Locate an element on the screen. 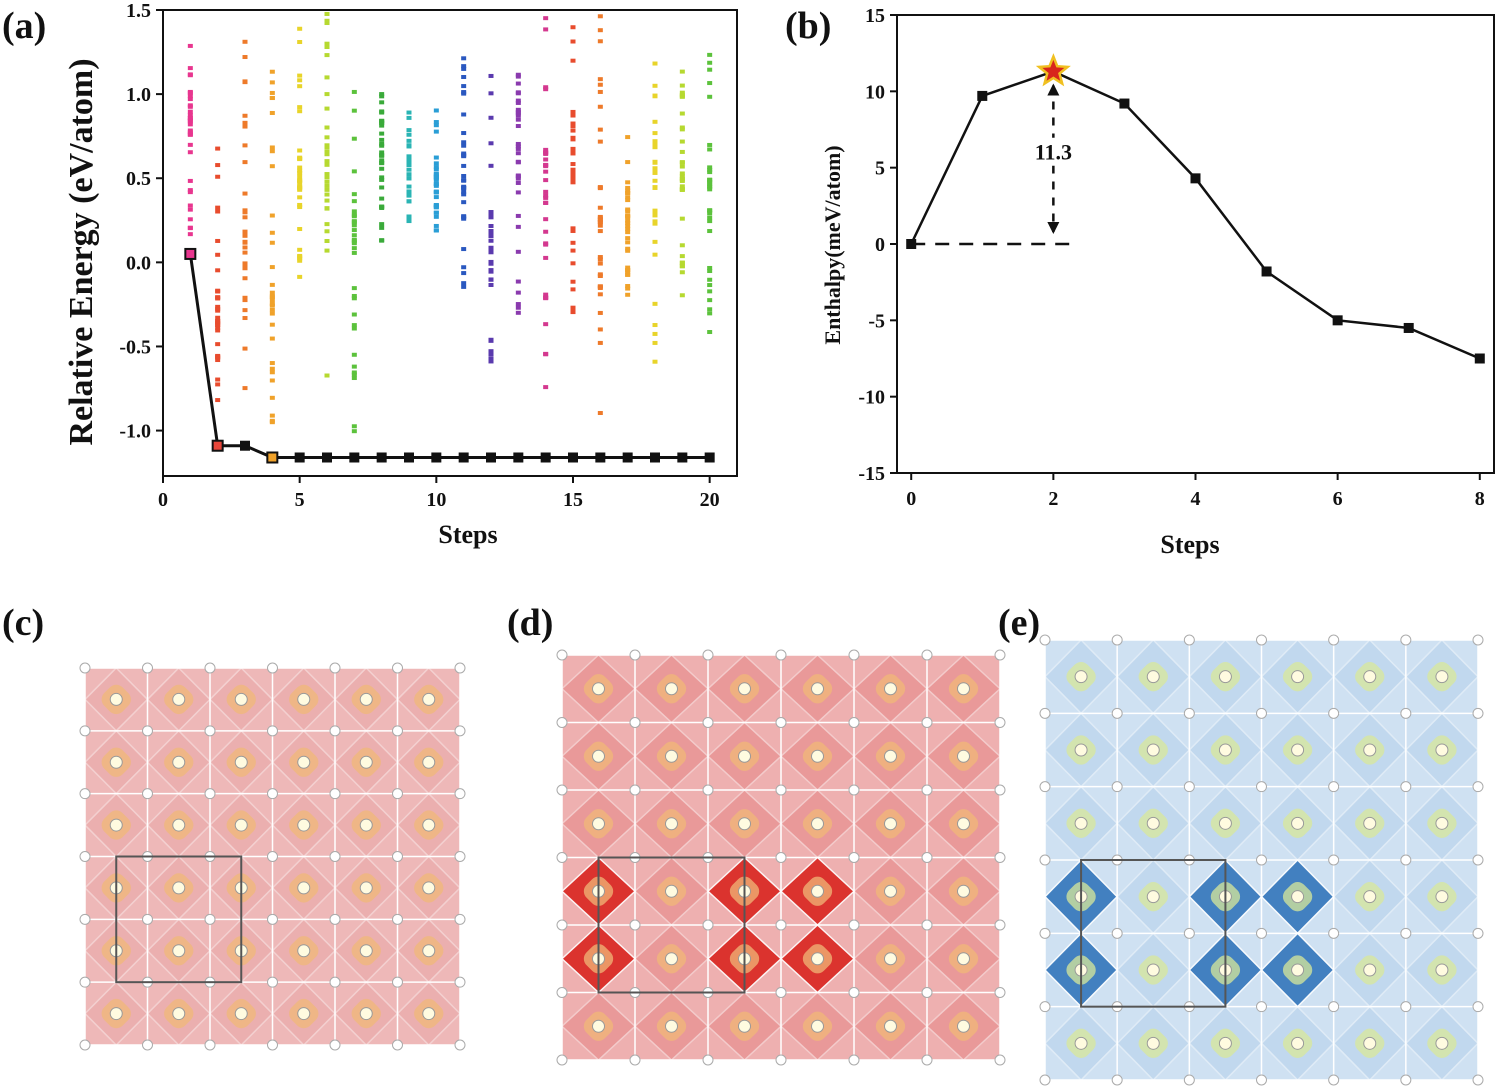 The width and height of the screenshot is (1496, 1091). enthalpy-marker is located at coordinates (1124, 103).